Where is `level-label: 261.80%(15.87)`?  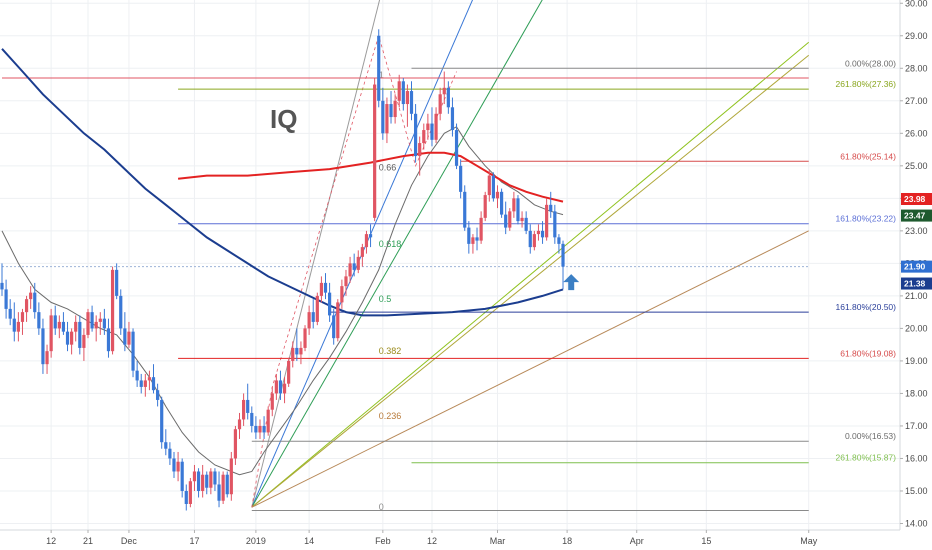 level-label: 261.80%(15.87) is located at coordinates (866, 458).